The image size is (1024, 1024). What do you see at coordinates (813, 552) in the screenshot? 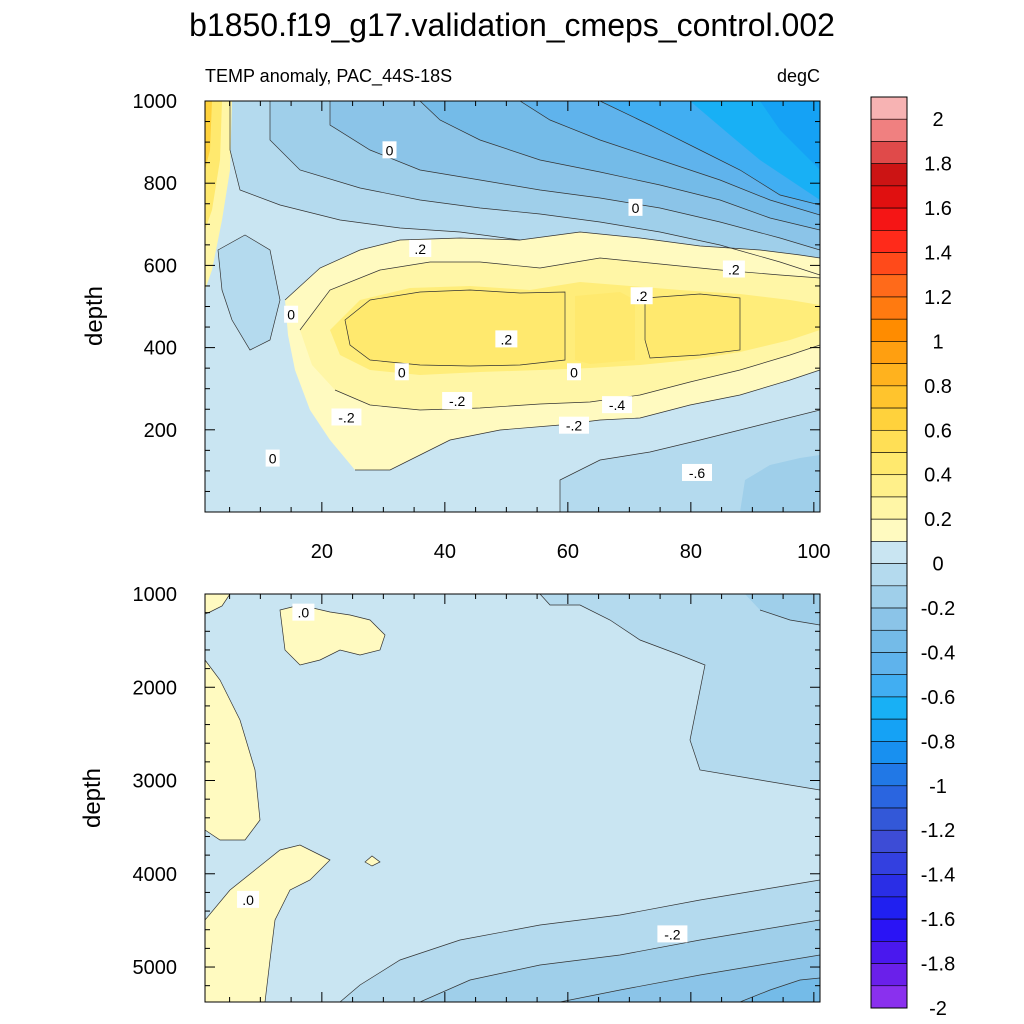
I see `upper-x-tick-label: 100` at bounding box center [813, 552].